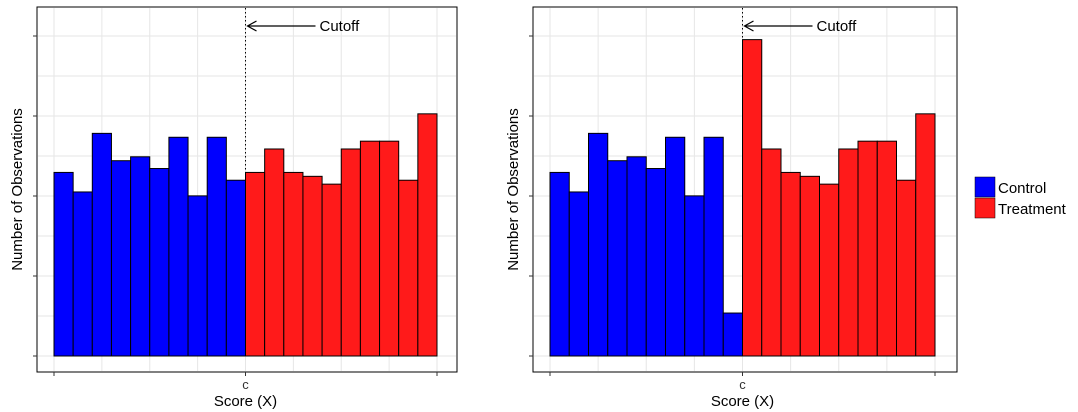  Describe the element at coordinates (1032, 209) in the screenshot. I see `legend-label-treatment: Treatment` at that location.